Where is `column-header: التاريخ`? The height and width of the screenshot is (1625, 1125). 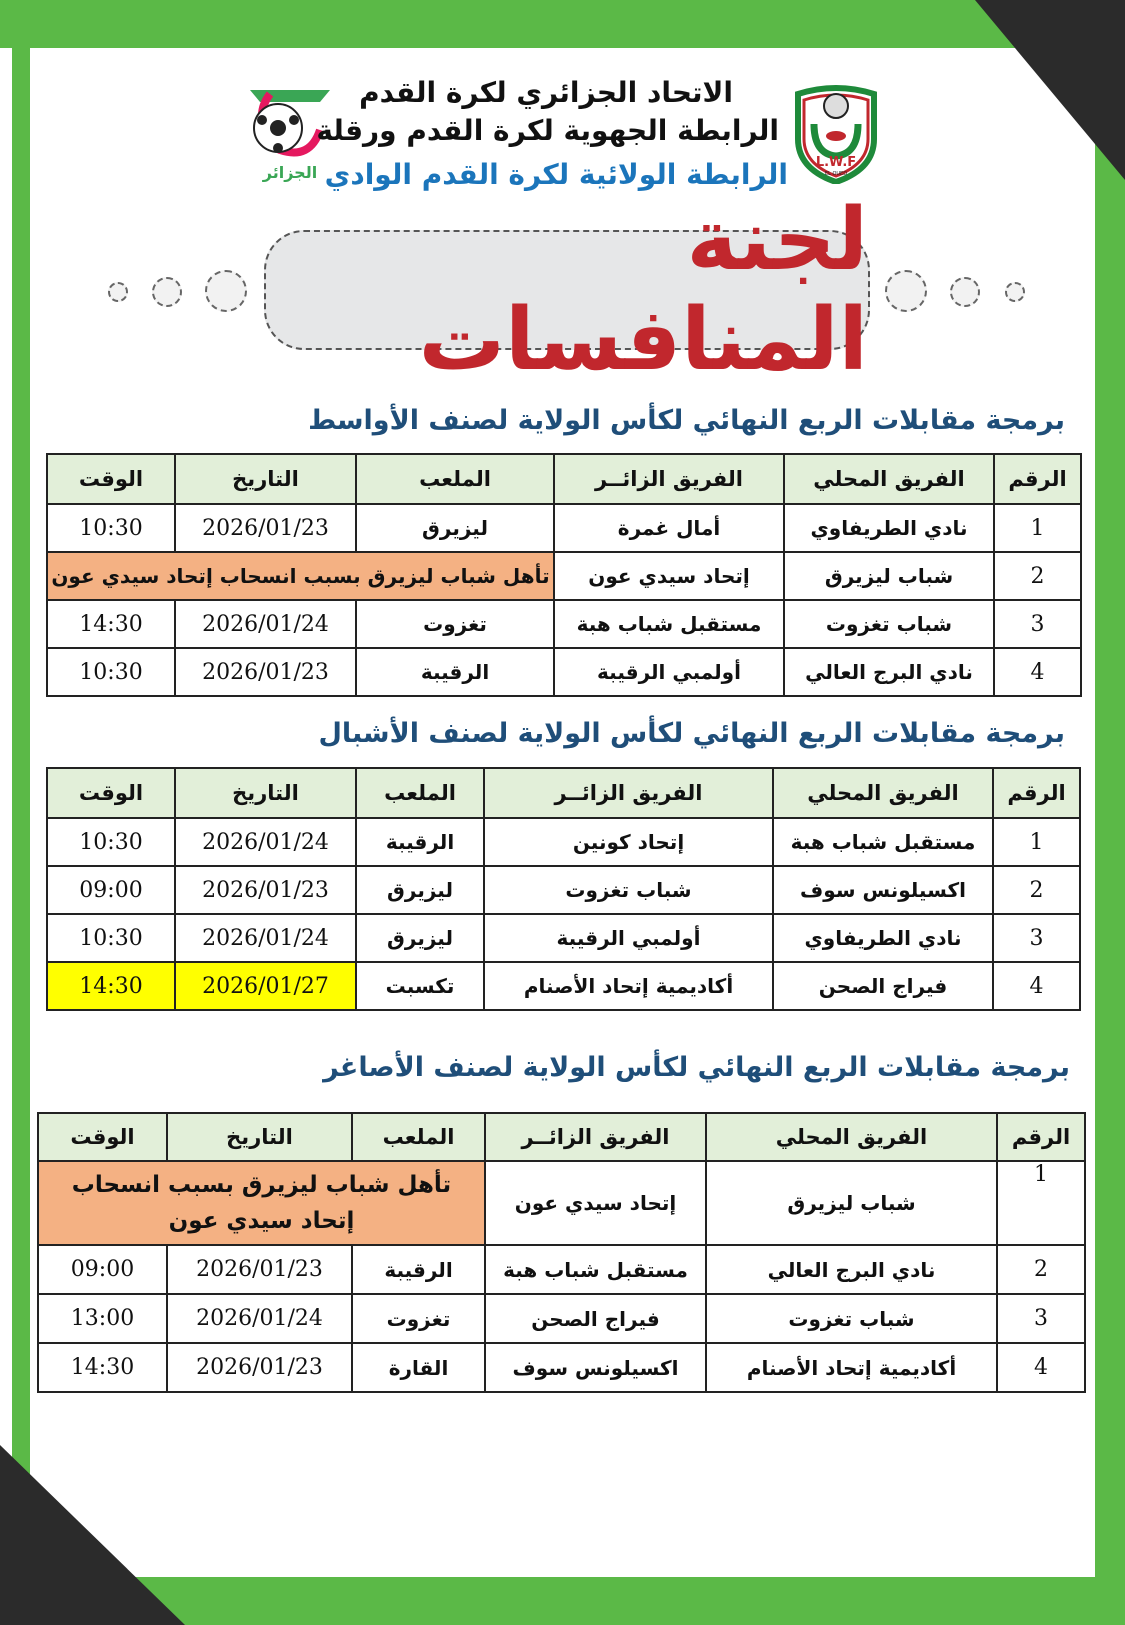 column-header: التاريخ is located at coordinates (265, 793).